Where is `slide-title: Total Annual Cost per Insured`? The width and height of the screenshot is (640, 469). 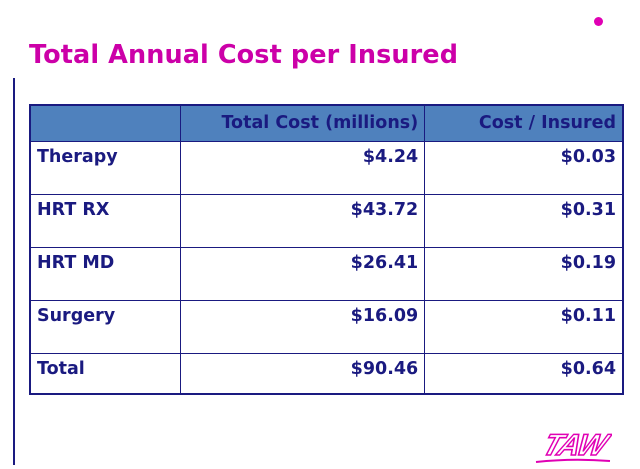 slide-title: Total Annual Cost per Insured is located at coordinates (244, 55).